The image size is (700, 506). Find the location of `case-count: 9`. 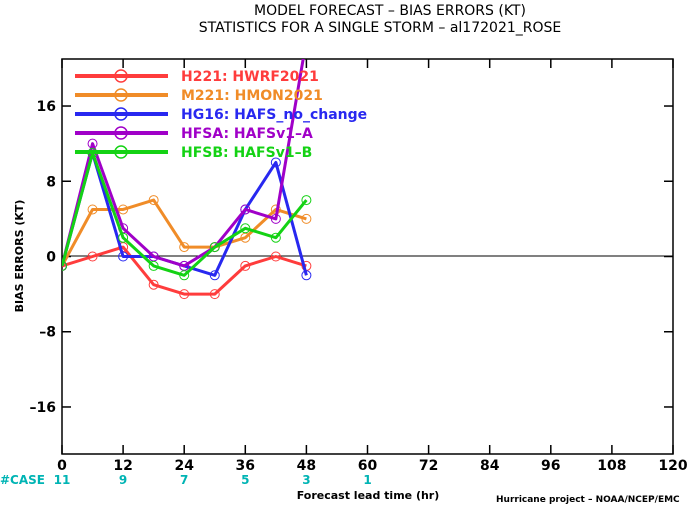

case-count: 9 is located at coordinates (123, 480).